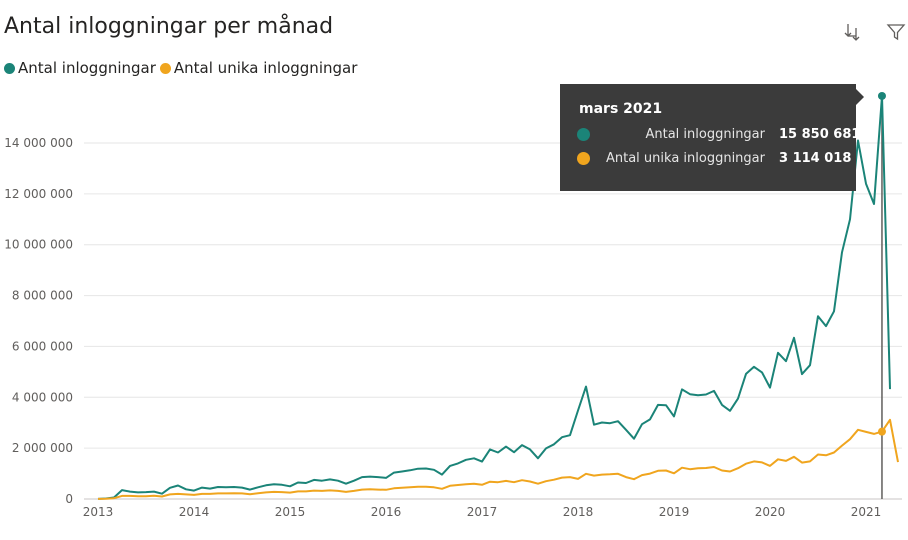 This screenshot has height=540, width=908. What do you see at coordinates (896, 32) in the screenshot?
I see `filter-icon` at bounding box center [896, 32].